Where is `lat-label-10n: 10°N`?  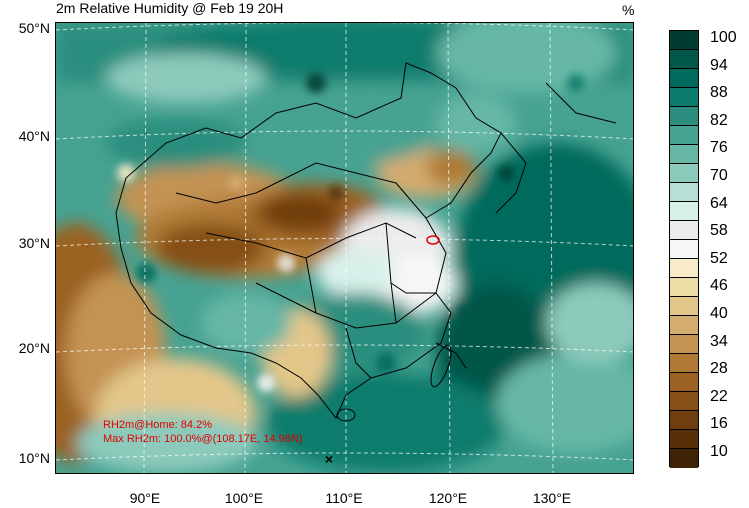 lat-label-10n: 10°N is located at coordinates (34, 458).